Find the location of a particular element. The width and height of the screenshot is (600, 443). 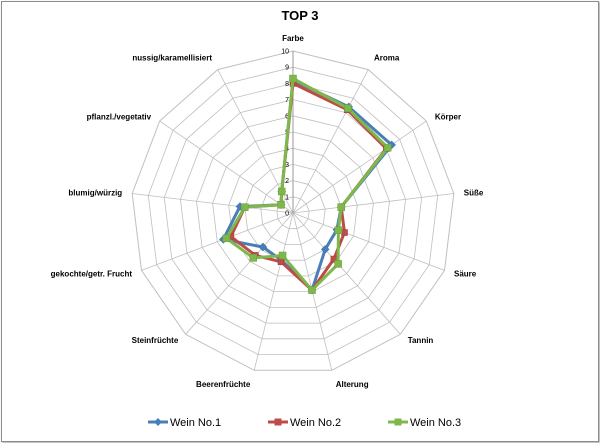

category-label: Steinfrüchte is located at coordinates (155, 340).